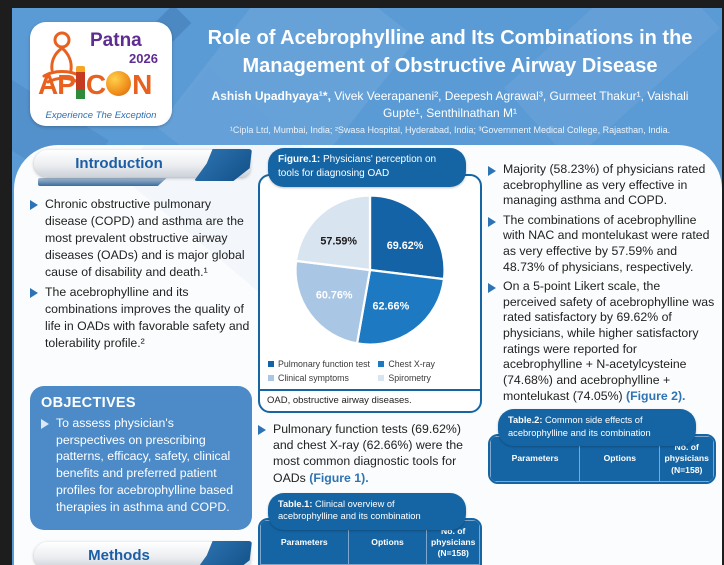 The width and height of the screenshot is (724, 565). What do you see at coordinates (333, 233) in the screenshot?
I see `pie-slice-spirometry` at bounding box center [333, 233].